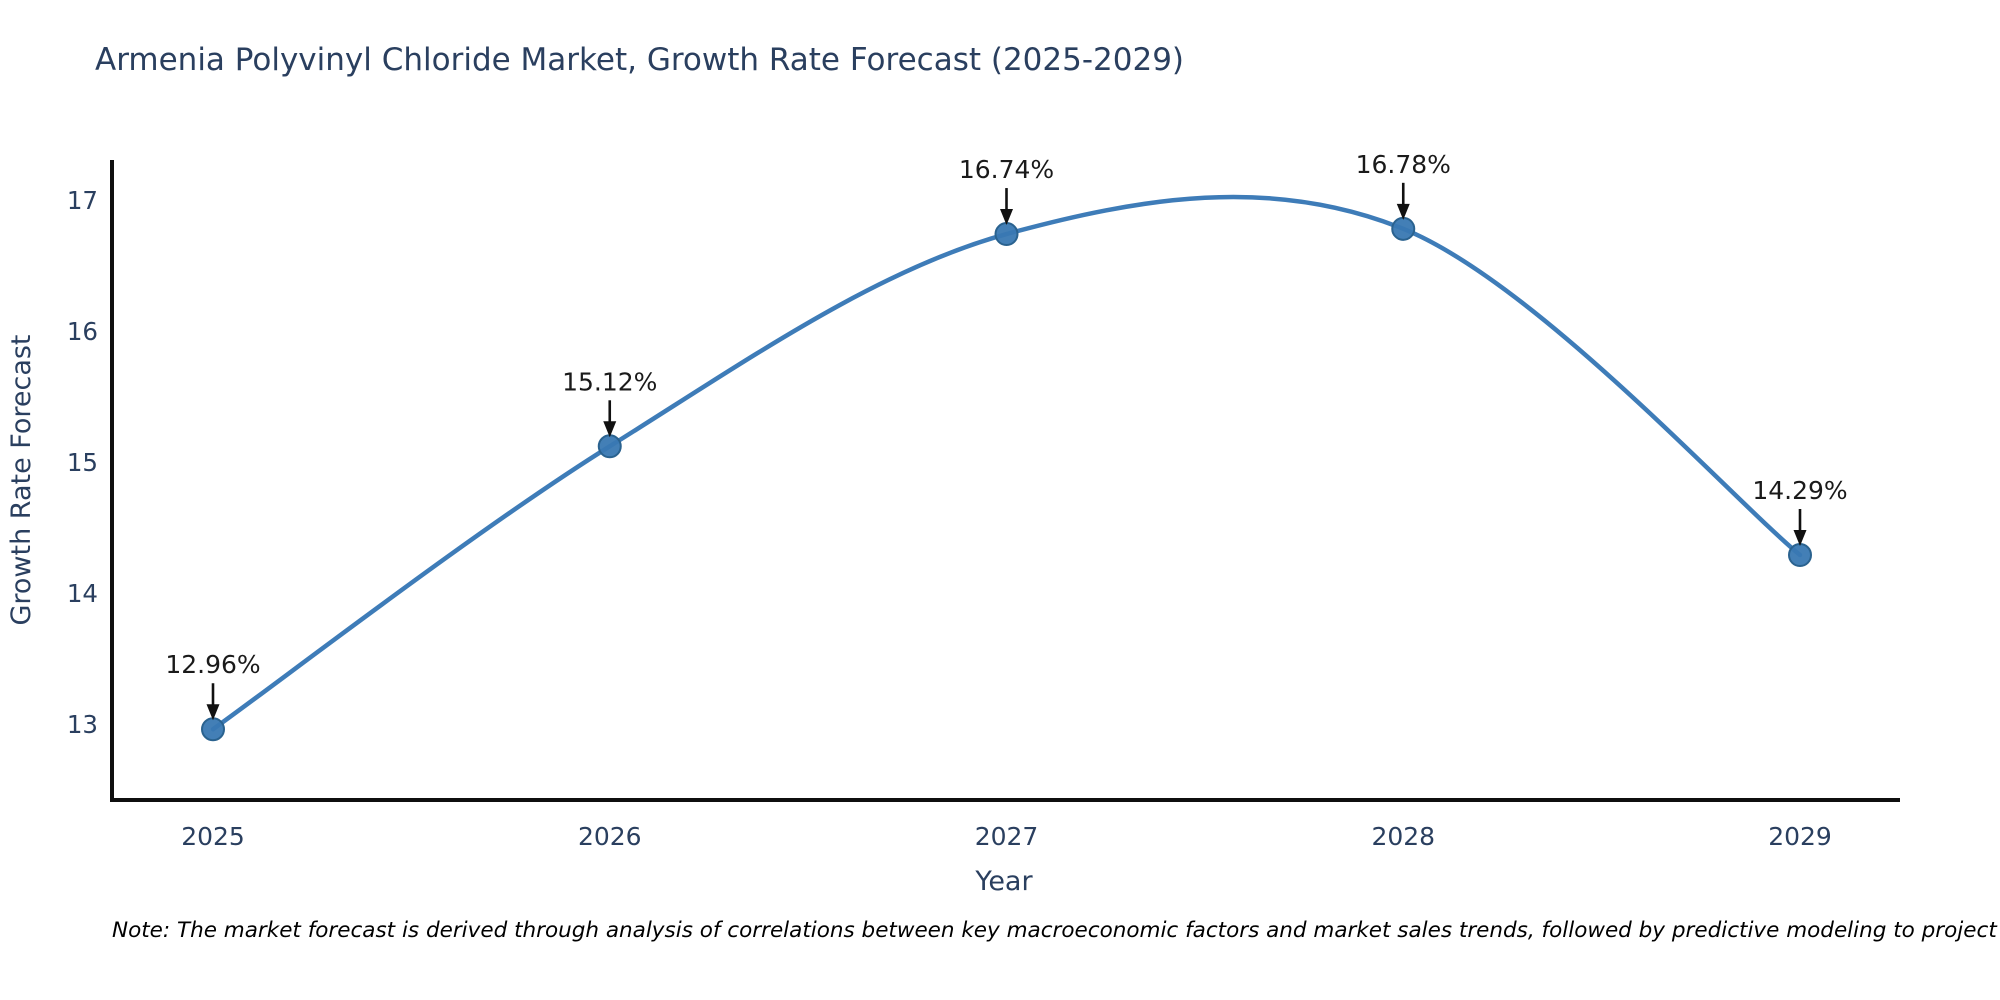 The image size is (2000, 1000). Describe the element at coordinates (1006, 169) in the screenshot. I see `data-point-annotation: 16.74%` at that location.